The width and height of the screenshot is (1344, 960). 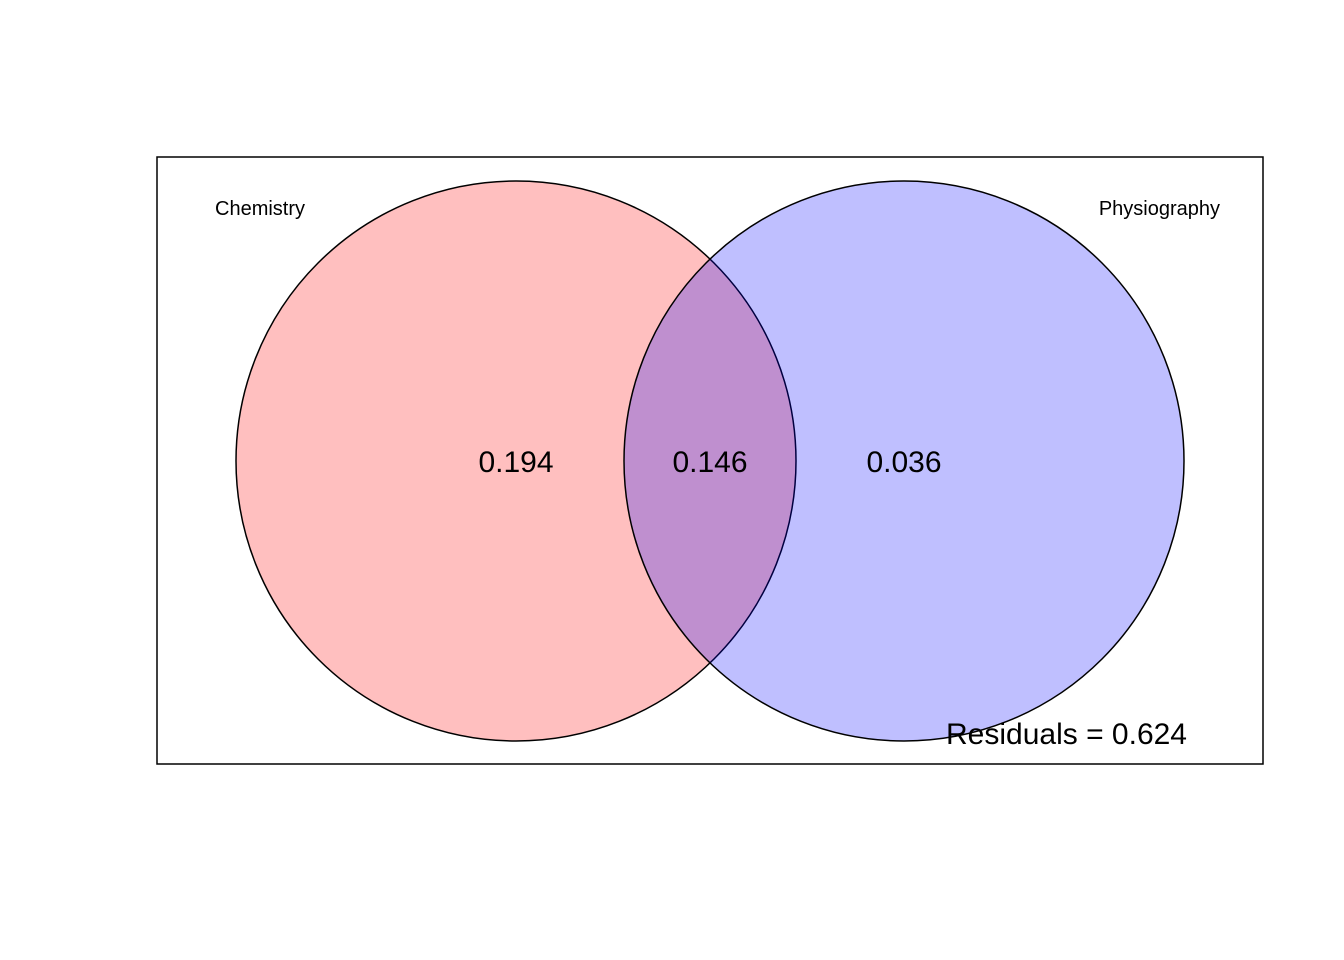 I want to click on chemistry-set-label: Chemistry, so click(x=260, y=209).